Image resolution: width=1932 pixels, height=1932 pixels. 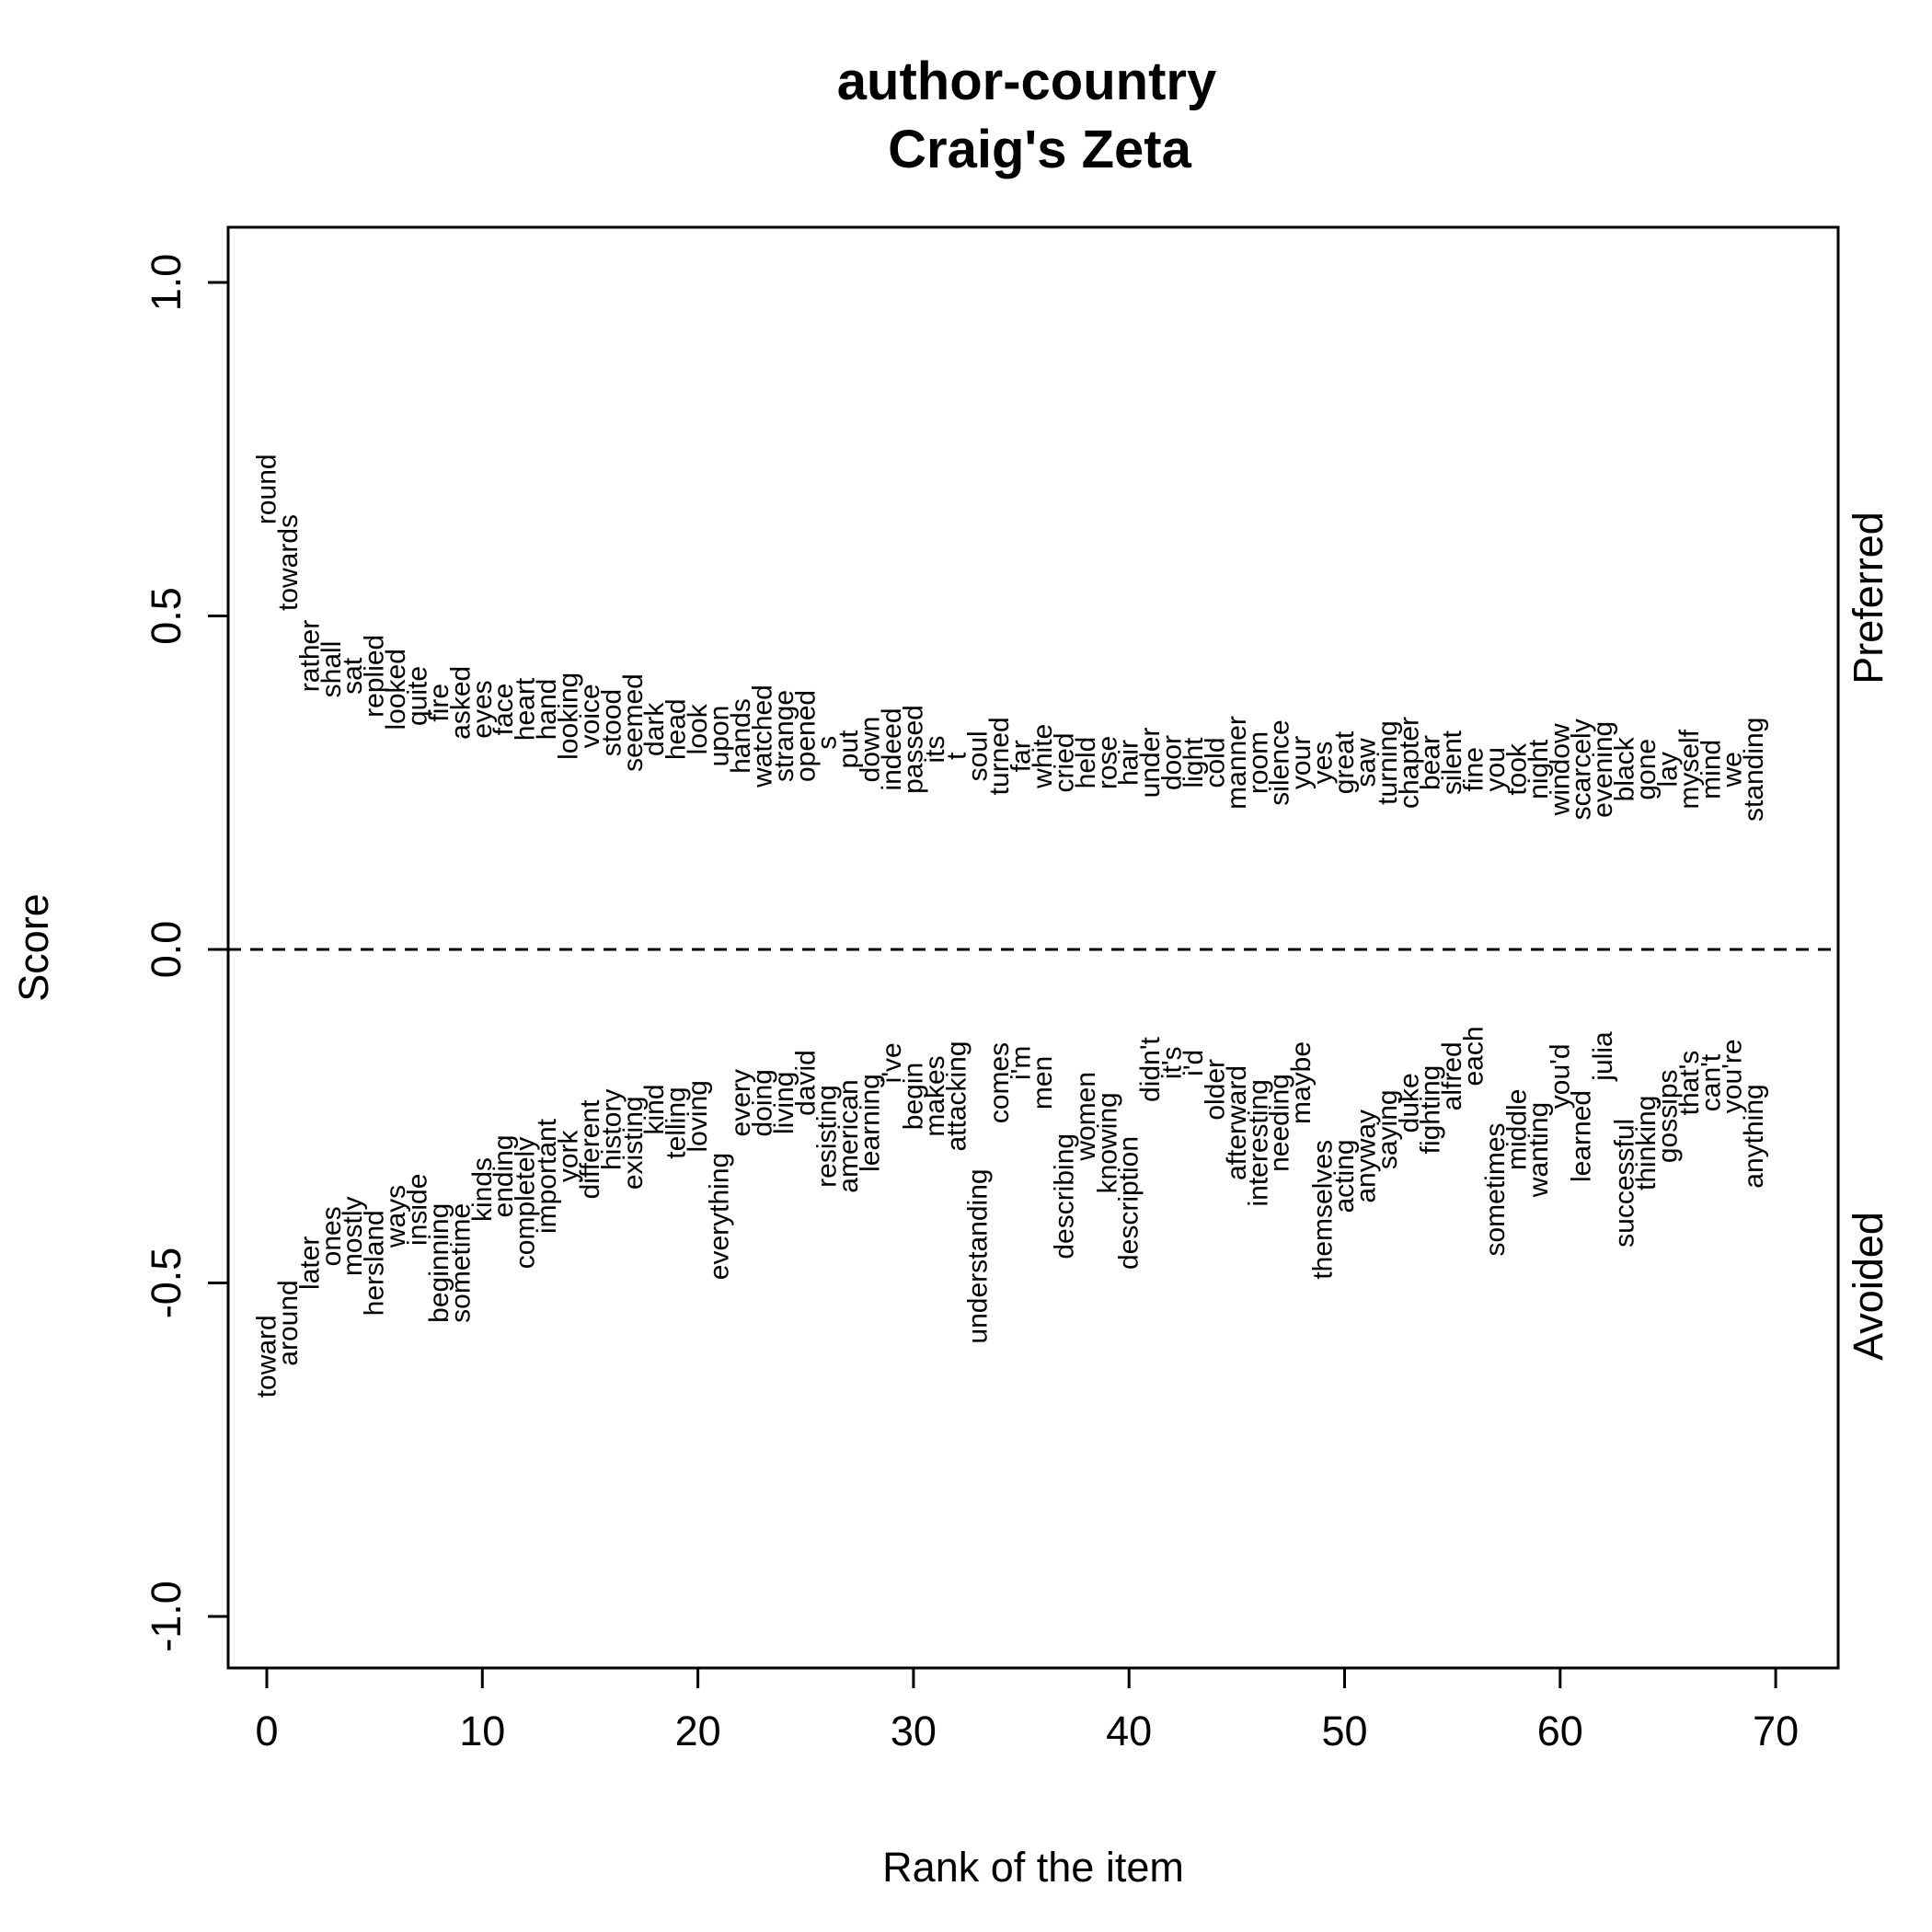 What do you see at coordinates (1172, 1062) in the screenshot?
I see `word-label: it's` at bounding box center [1172, 1062].